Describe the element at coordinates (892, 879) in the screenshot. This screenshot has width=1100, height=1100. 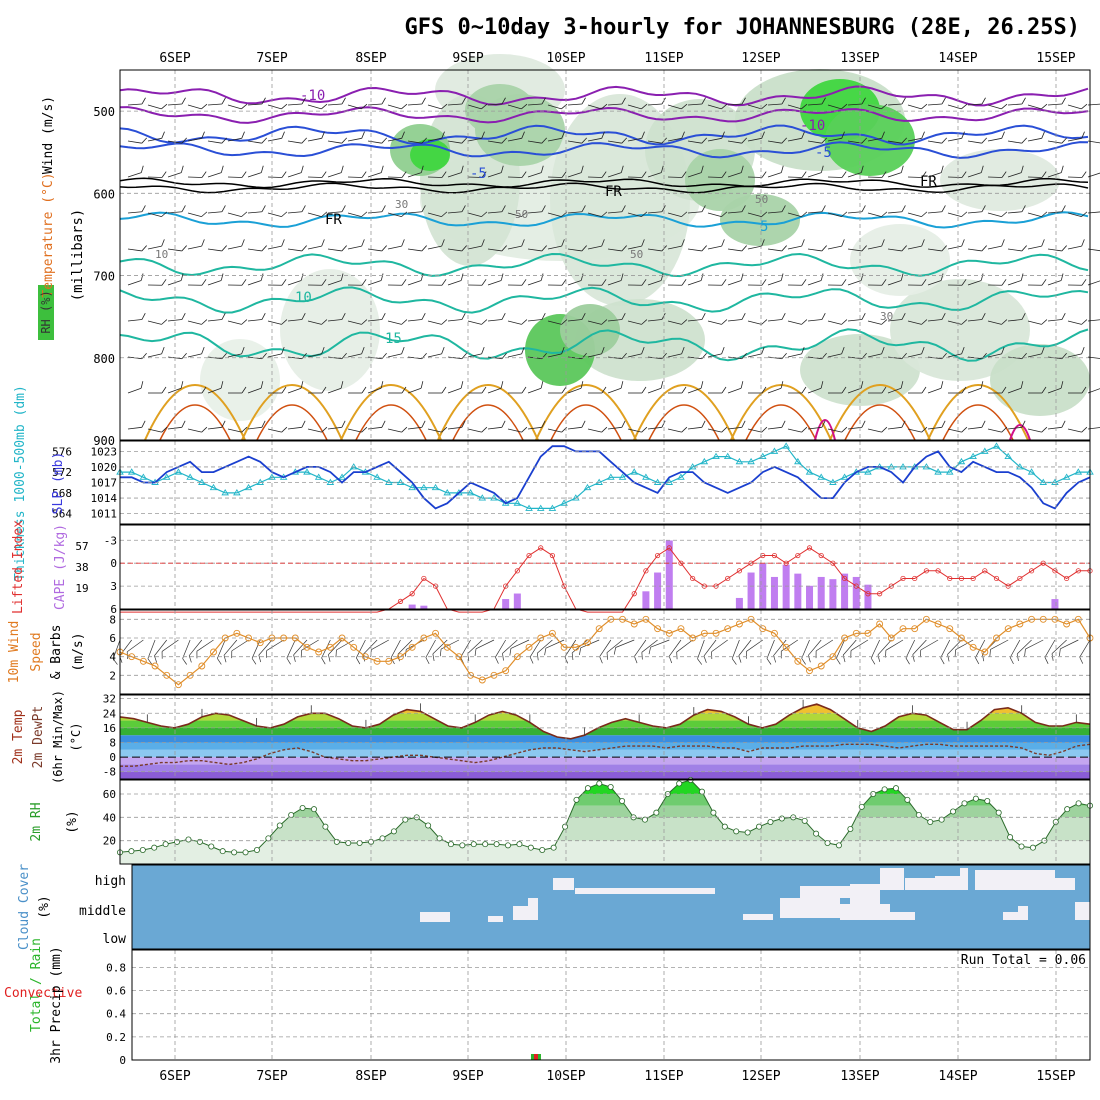
I see `cloud-high-patch` at that location.